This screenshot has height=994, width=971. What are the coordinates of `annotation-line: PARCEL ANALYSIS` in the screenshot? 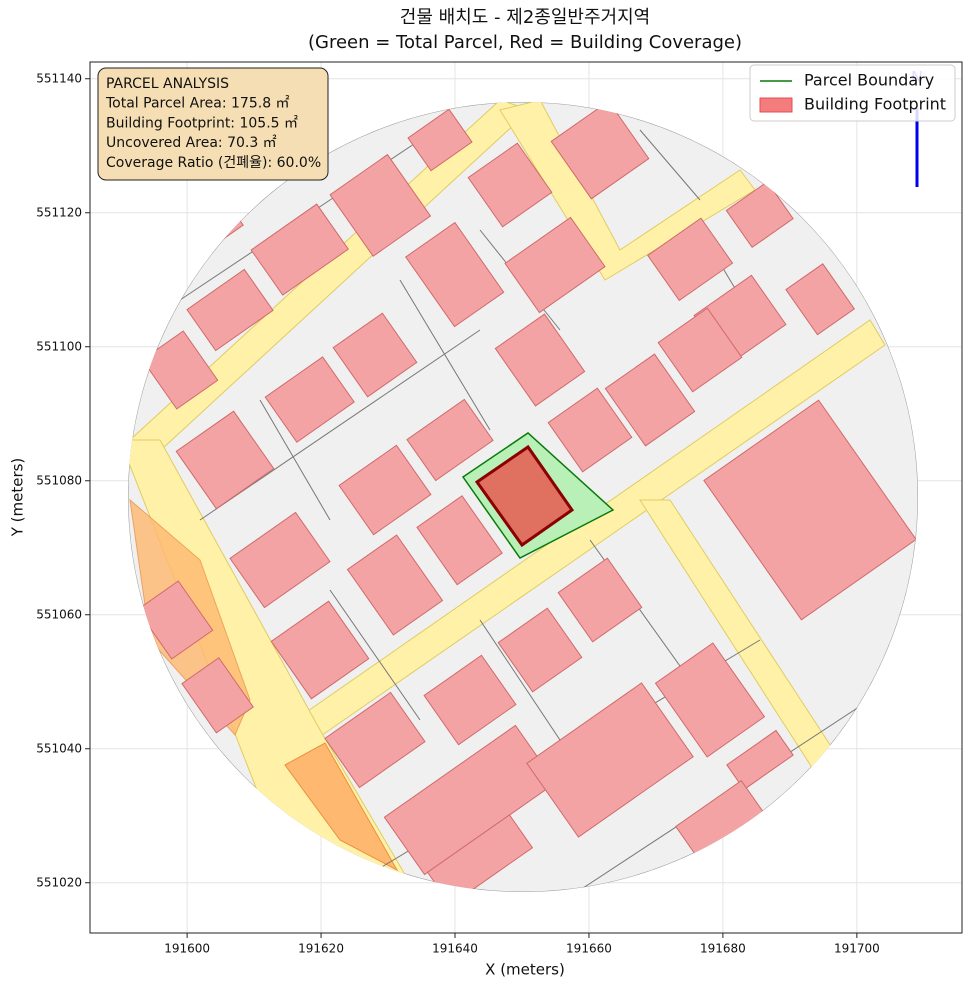 It's located at (167, 84).